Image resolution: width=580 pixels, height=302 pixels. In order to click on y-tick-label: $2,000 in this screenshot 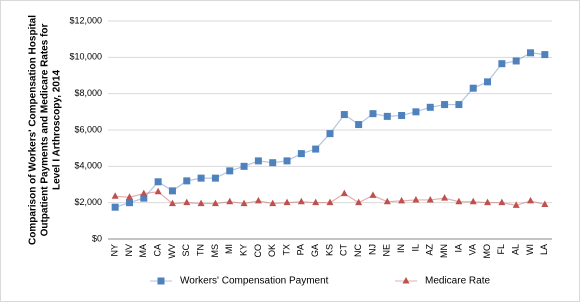, I will do `click(88, 202)`.